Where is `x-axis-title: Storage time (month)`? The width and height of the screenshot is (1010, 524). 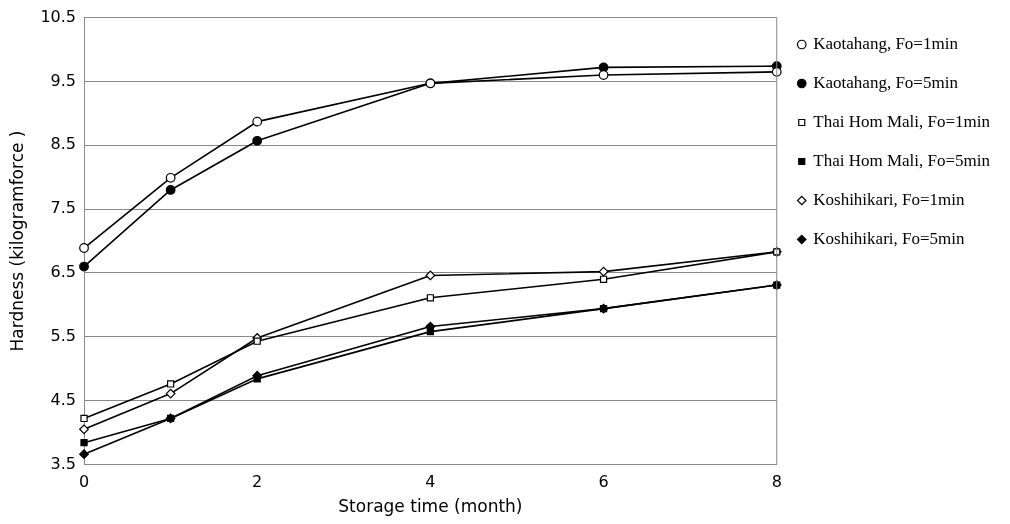 x-axis-title: Storage time (month) is located at coordinates (430, 506).